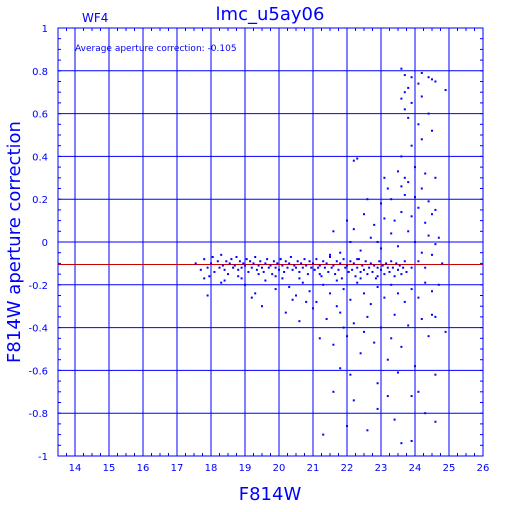 Image resolution: width=512 pixels, height=512 pixels. I want to click on x-tick-label: 18, so click(211, 468).